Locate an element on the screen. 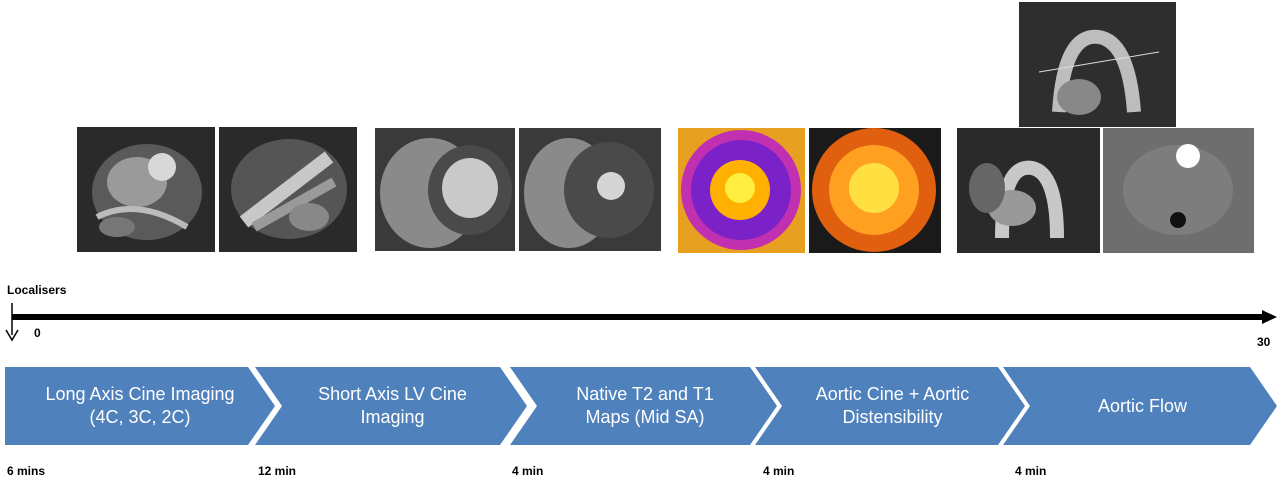 The height and width of the screenshot is (480, 1280). aortic-cine-image is located at coordinates (1028, 190).